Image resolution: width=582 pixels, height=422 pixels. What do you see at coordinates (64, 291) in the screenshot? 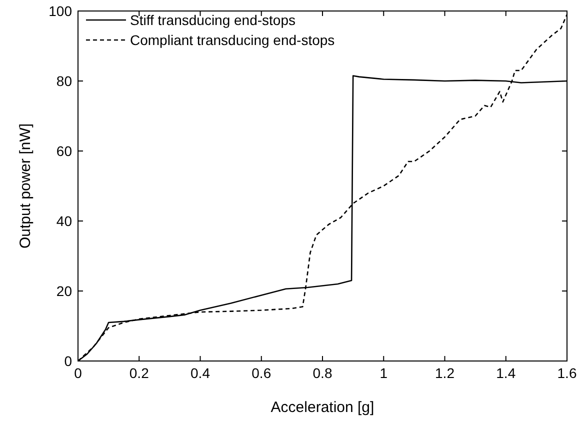
I see `y-tick-label: 20` at bounding box center [64, 291].